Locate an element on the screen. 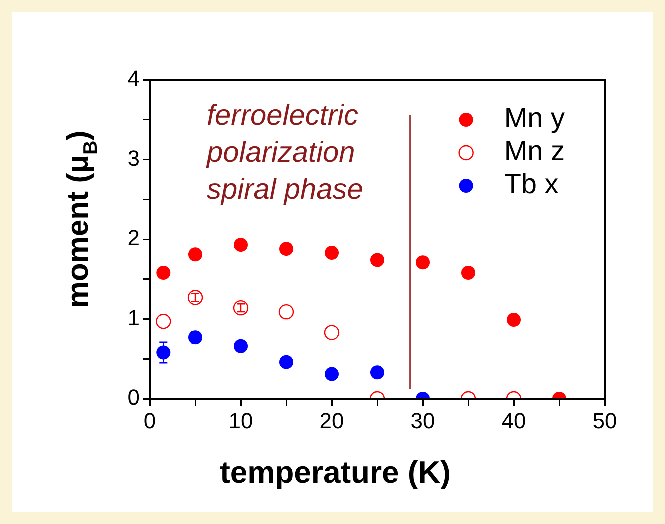 This screenshot has width=665, height=524. x-tick-label: 50 is located at coordinates (605, 421).